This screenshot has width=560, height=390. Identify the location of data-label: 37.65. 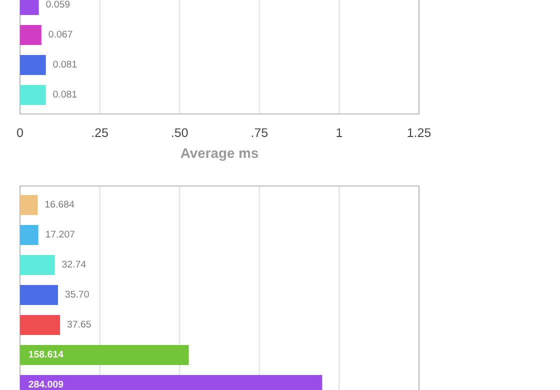
(79, 324).